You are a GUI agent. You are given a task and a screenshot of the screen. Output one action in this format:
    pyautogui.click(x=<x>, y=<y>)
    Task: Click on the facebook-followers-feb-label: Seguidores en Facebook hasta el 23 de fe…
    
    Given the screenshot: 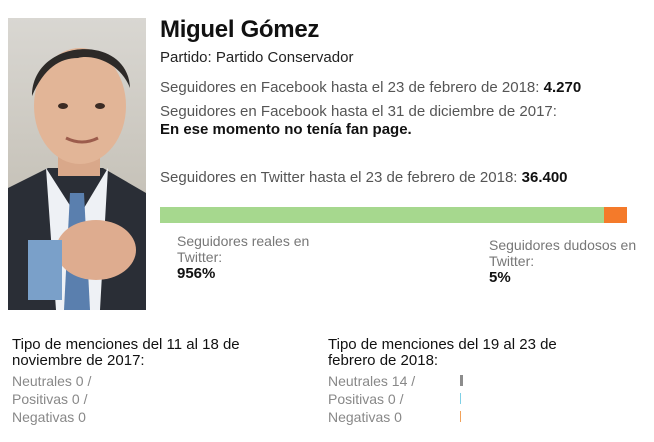 What is the action you would take?
    pyautogui.click(x=350, y=87)
    